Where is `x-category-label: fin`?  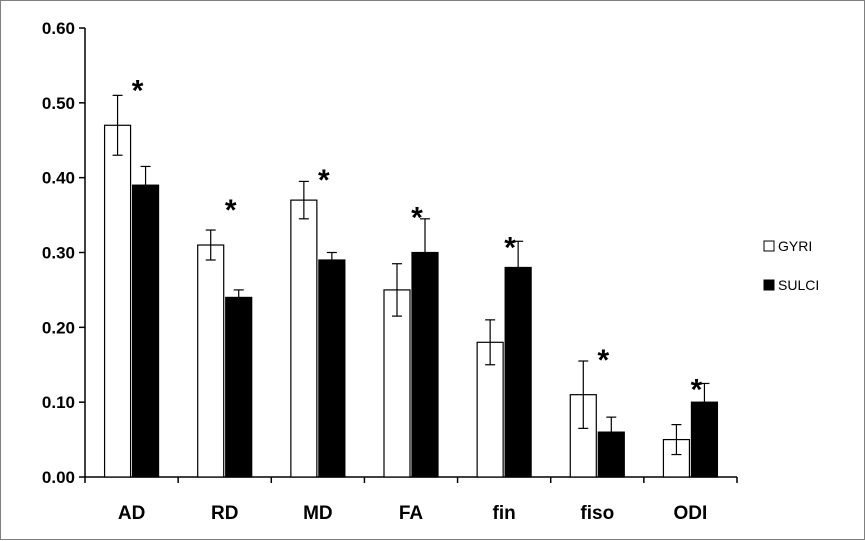 x-category-label: fin is located at coordinates (504, 513).